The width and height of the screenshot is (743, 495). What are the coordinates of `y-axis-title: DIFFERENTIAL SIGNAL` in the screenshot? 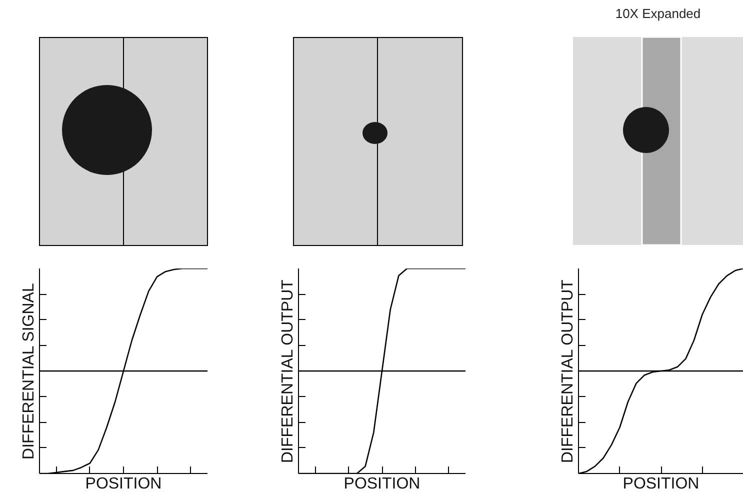 It's located at (29, 371).